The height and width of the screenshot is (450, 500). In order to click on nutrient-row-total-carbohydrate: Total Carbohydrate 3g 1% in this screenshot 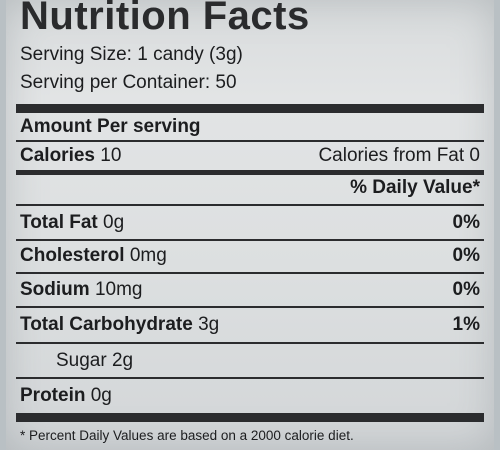, I will do `click(250, 325)`.